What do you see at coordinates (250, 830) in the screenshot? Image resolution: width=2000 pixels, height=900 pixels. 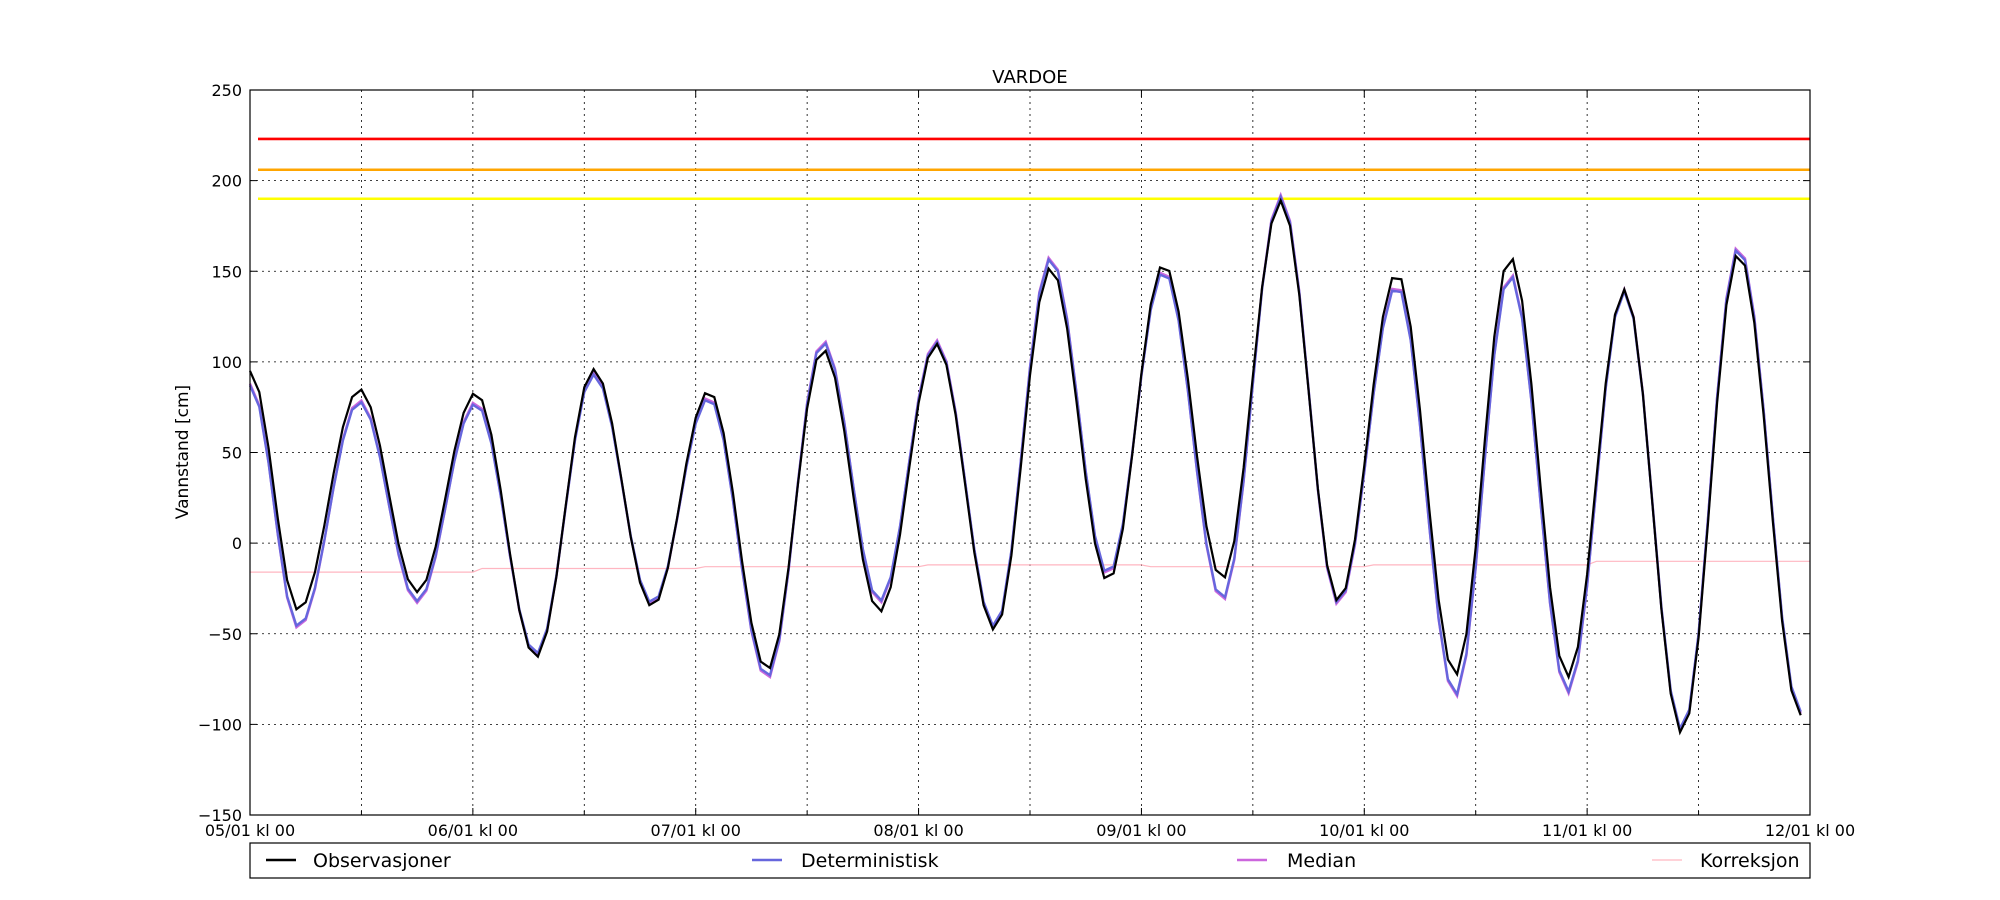 I see `x-tick-label: 05/01 kl 00` at bounding box center [250, 830].